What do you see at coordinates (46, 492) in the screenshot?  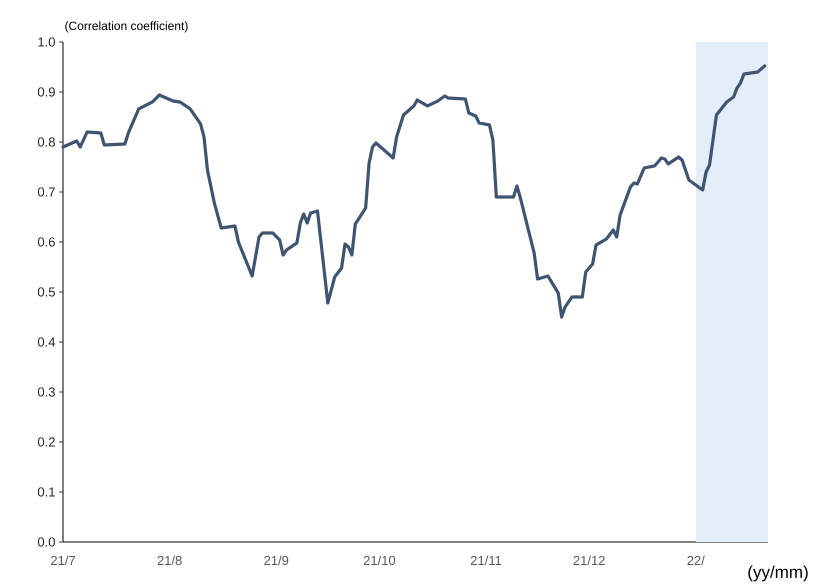 I see `y-tick-label: 0.1` at bounding box center [46, 492].